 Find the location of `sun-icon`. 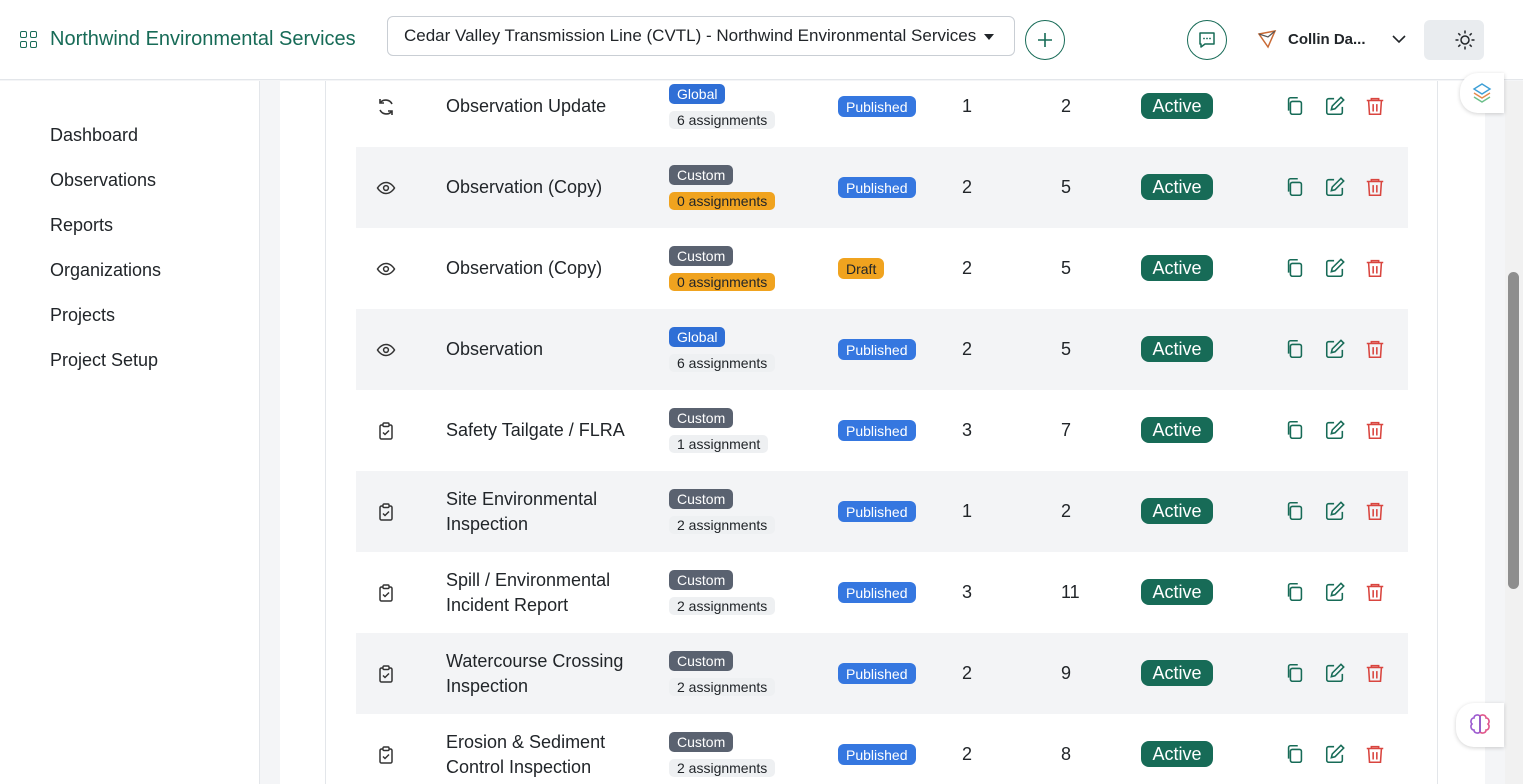

sun-icon is located at coordinates (1465, 40).